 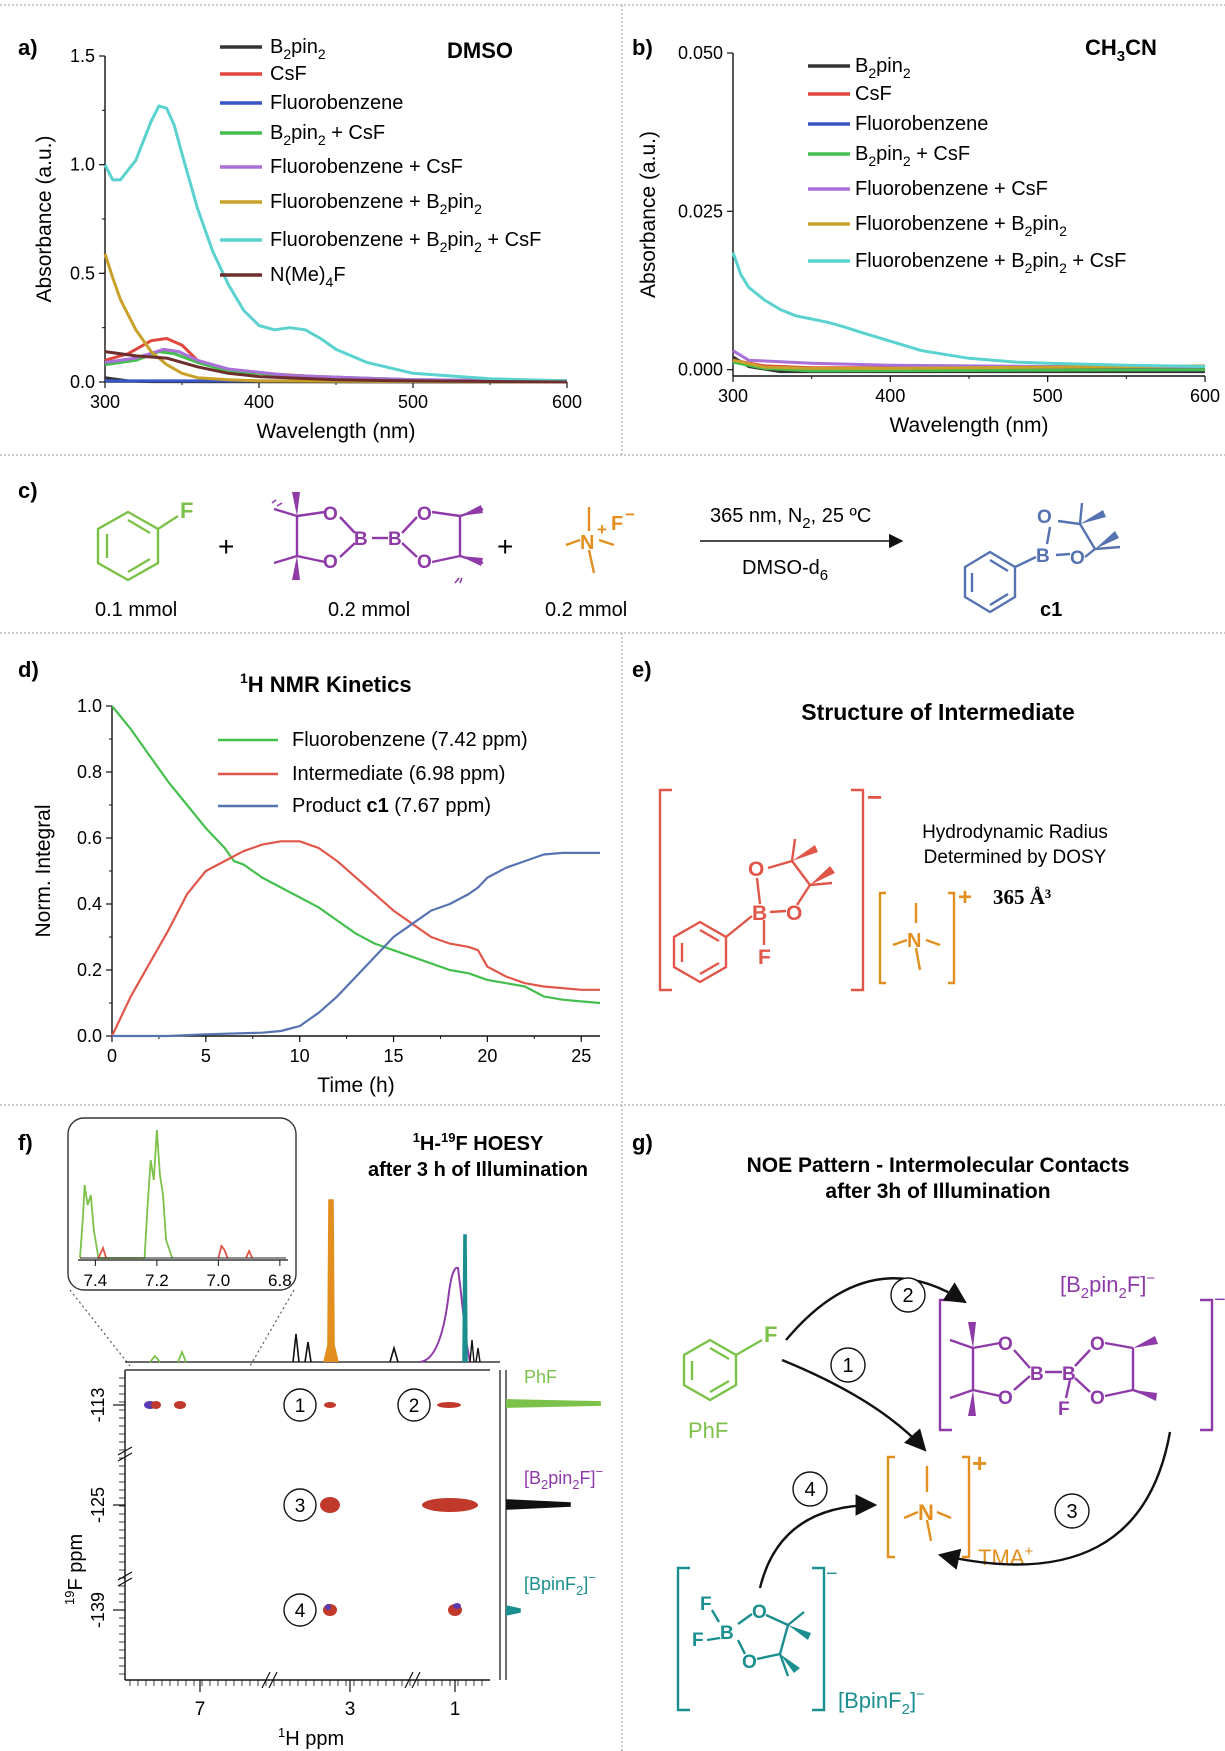 What do you see at coordinates (126, 1194) in the screenshot?
I see `inset-phf-peaks` at bounding box center [126, 1194].